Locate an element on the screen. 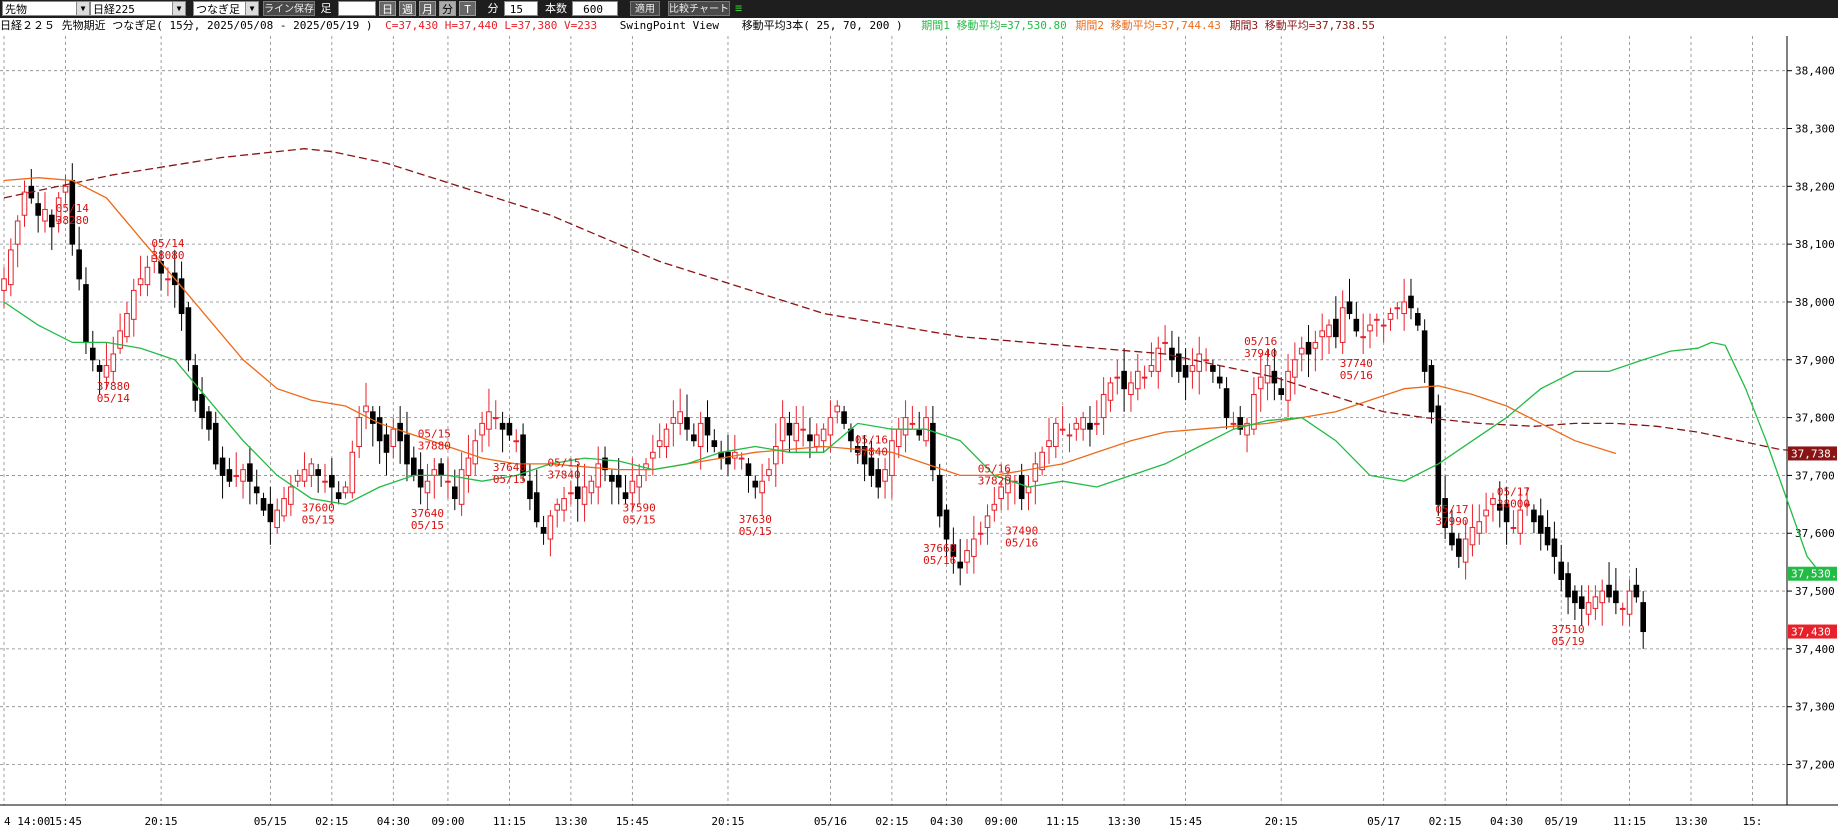 The height and width of the screenshot is (834, 1838). x-tick-label: 04:30 is located at coordinates (1506, 821).